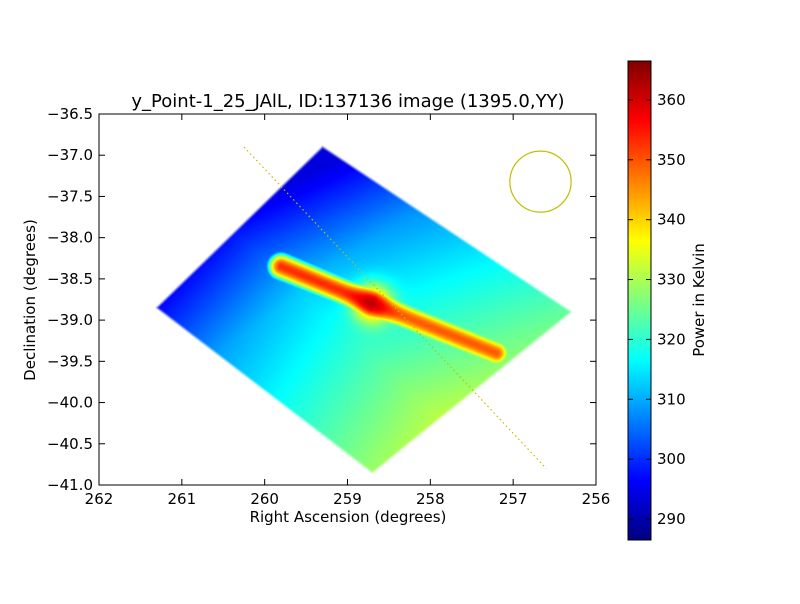 The width and height of the screenshot is (800, 604). I want to click on y-tick-label: −38.0, so click(70, 238).